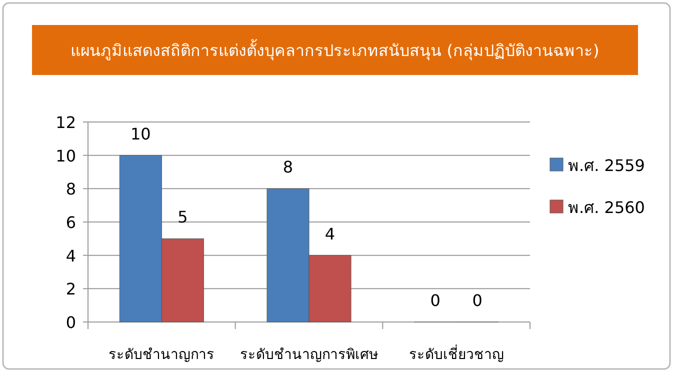  What do you see at coordinates (288, 167) in the screenshot?
I see `data-label: 8` at bounding box center [288, 167].